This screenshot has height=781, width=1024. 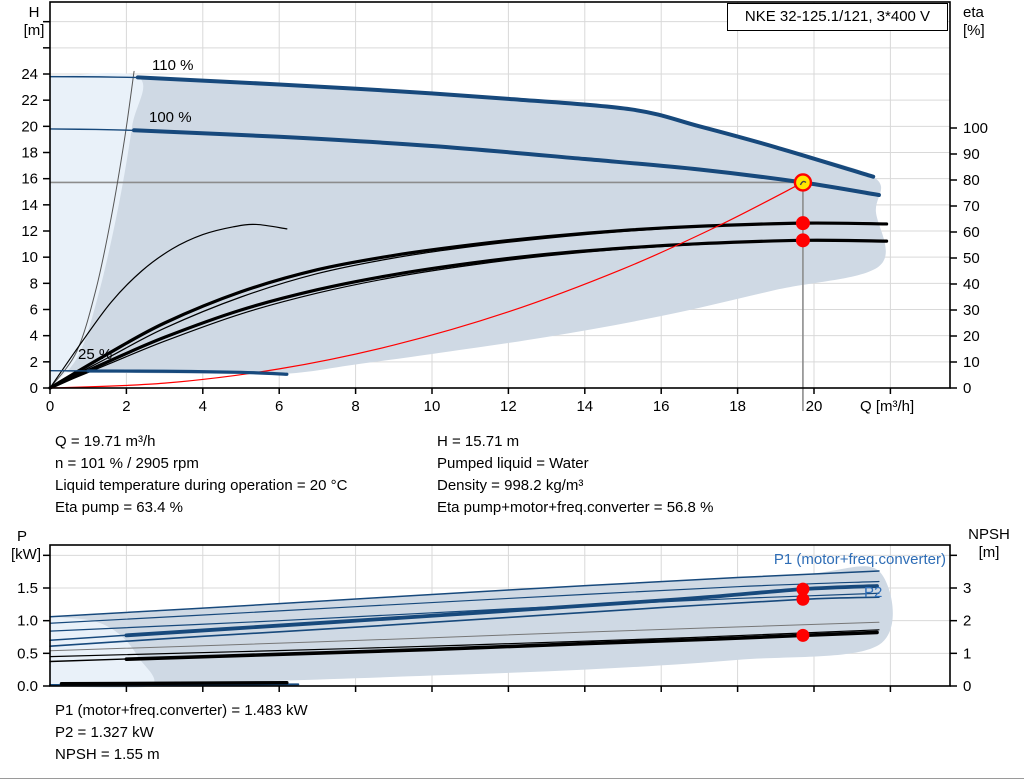 What do you see at coordinates (971, 206) in the screenshot?
I see `svg-text: 70` at bounding box center [971, 206].